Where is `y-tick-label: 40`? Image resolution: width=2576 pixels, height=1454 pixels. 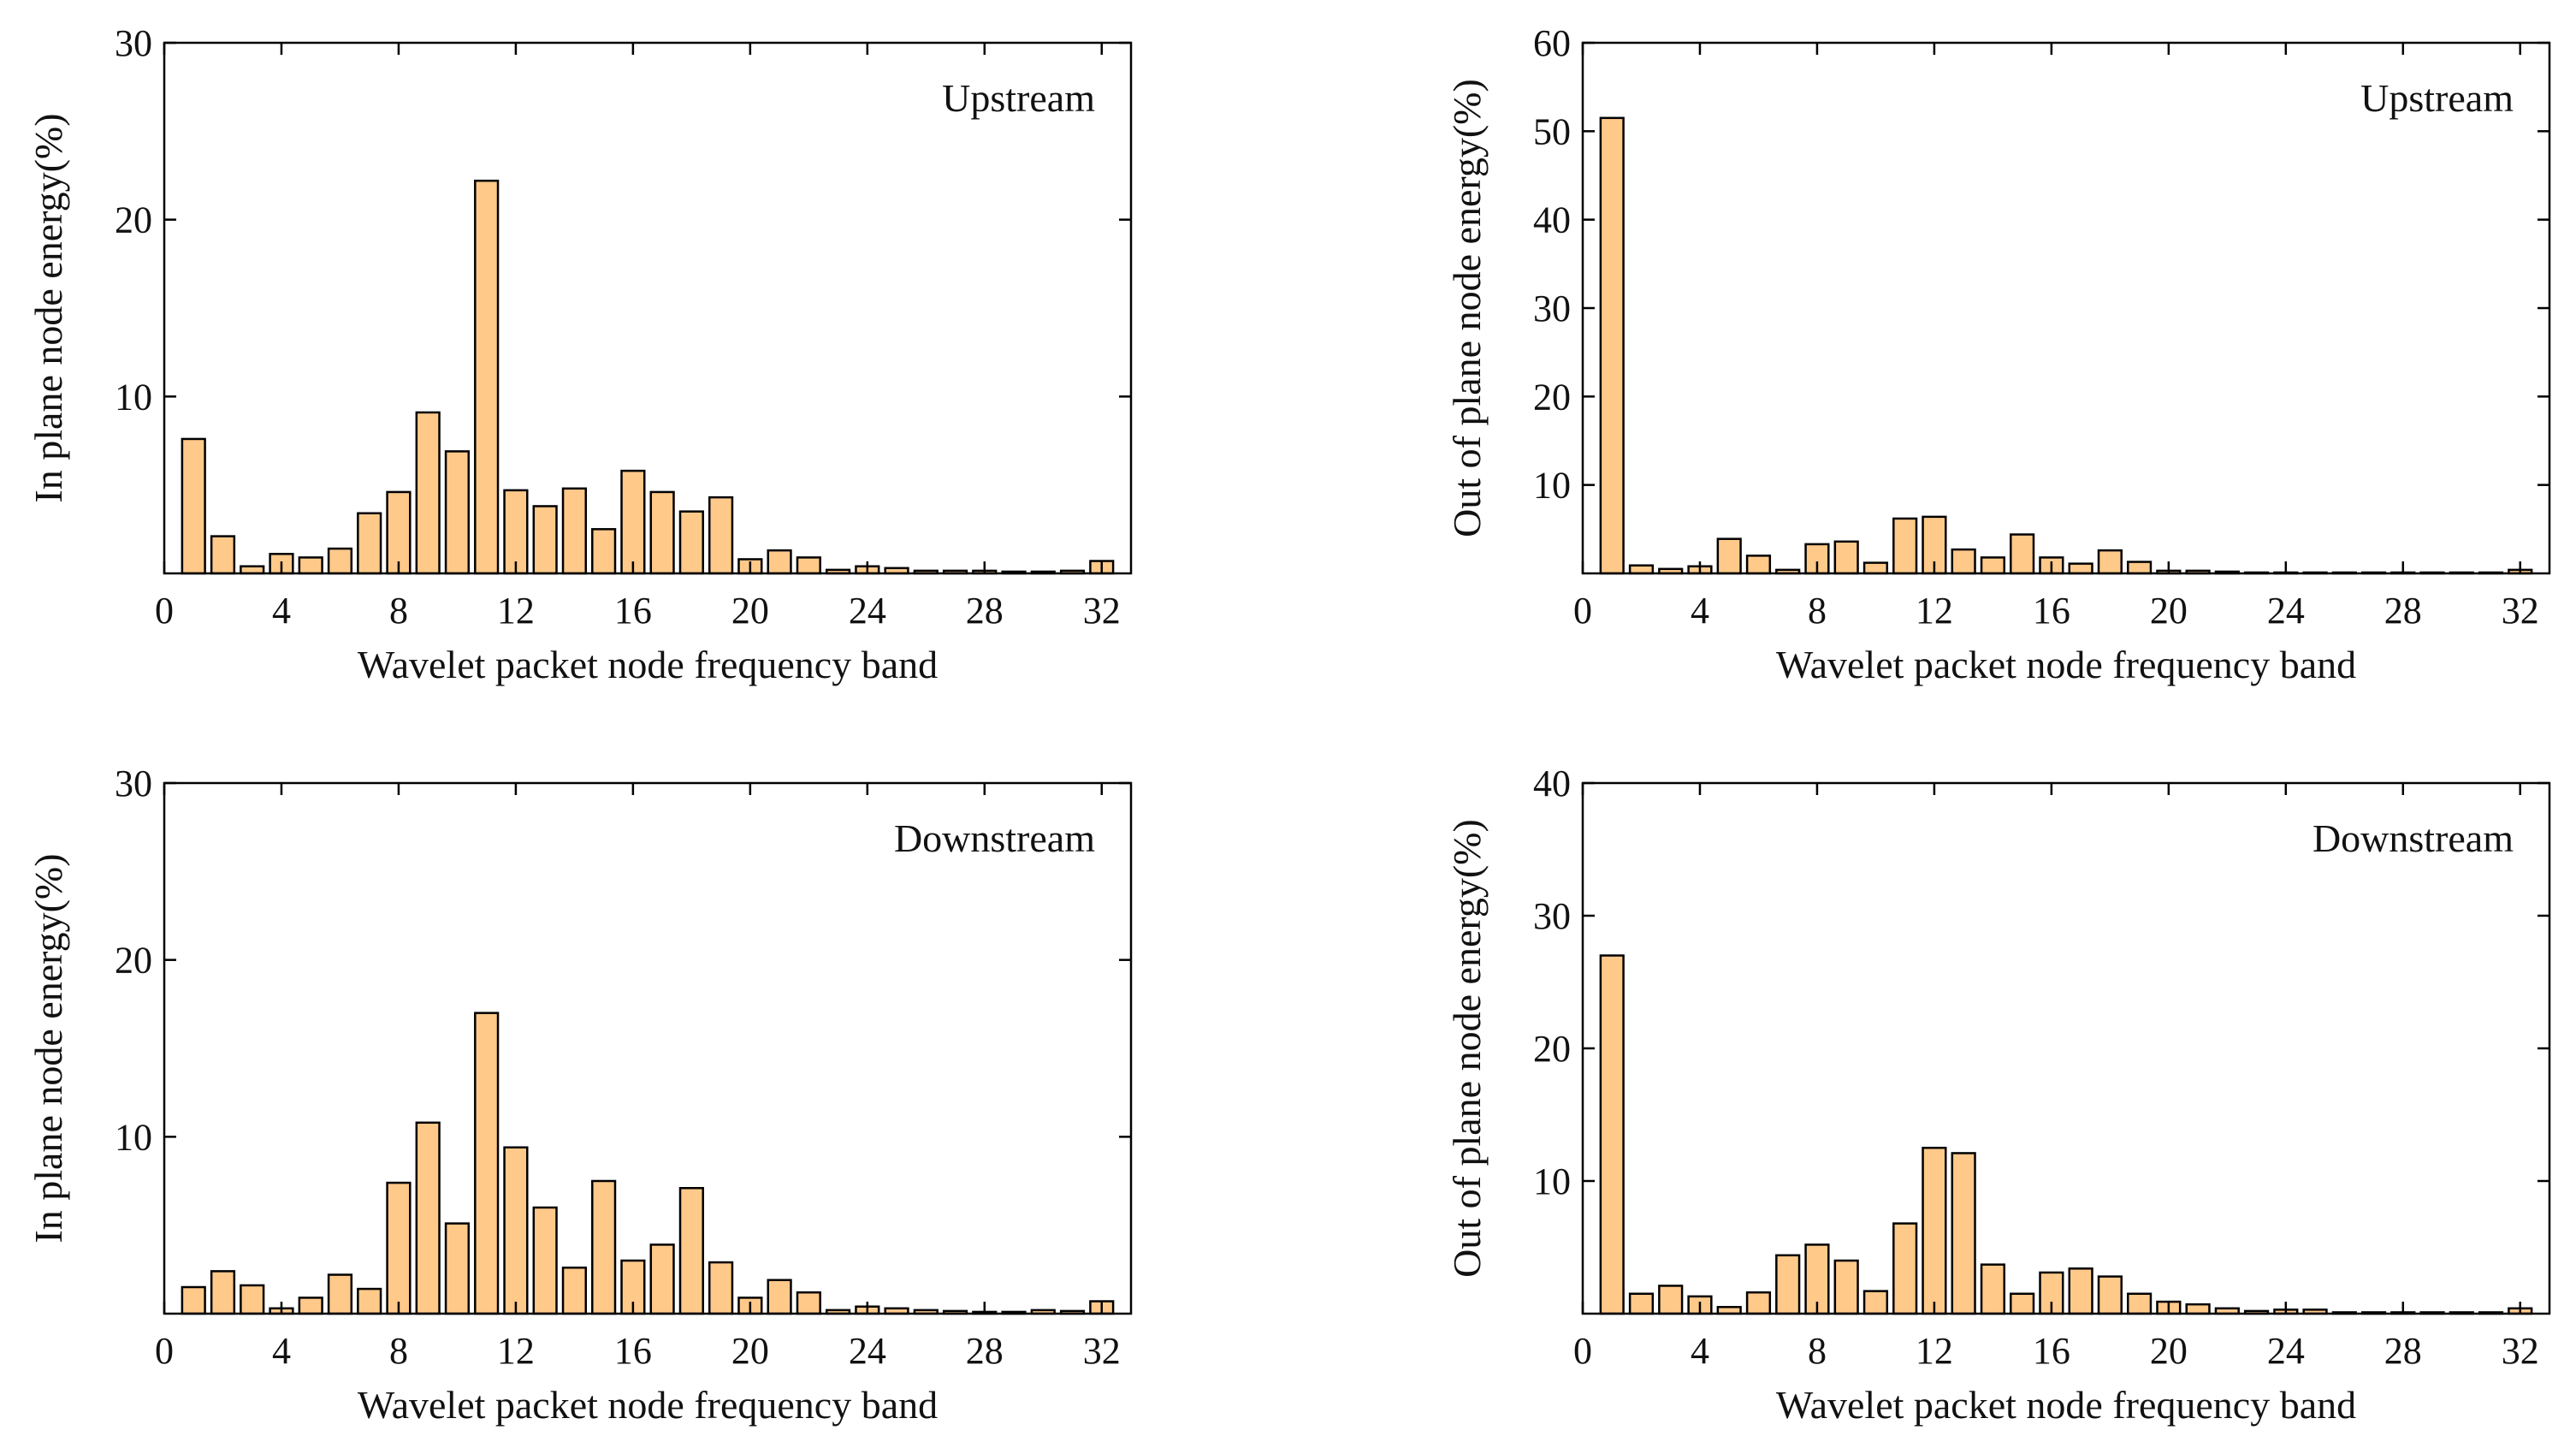
y-tick-label: 40 is located at coordinates (1552, 220).